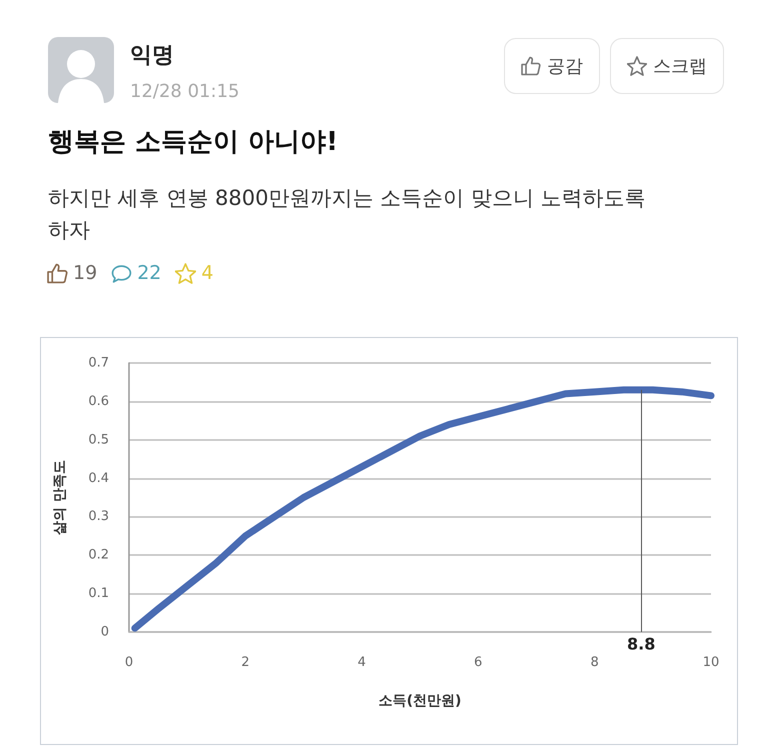  Describe the element at coordinates (98, 363) in the screenshot. I see `y-tick-label: 0.7` at that location.